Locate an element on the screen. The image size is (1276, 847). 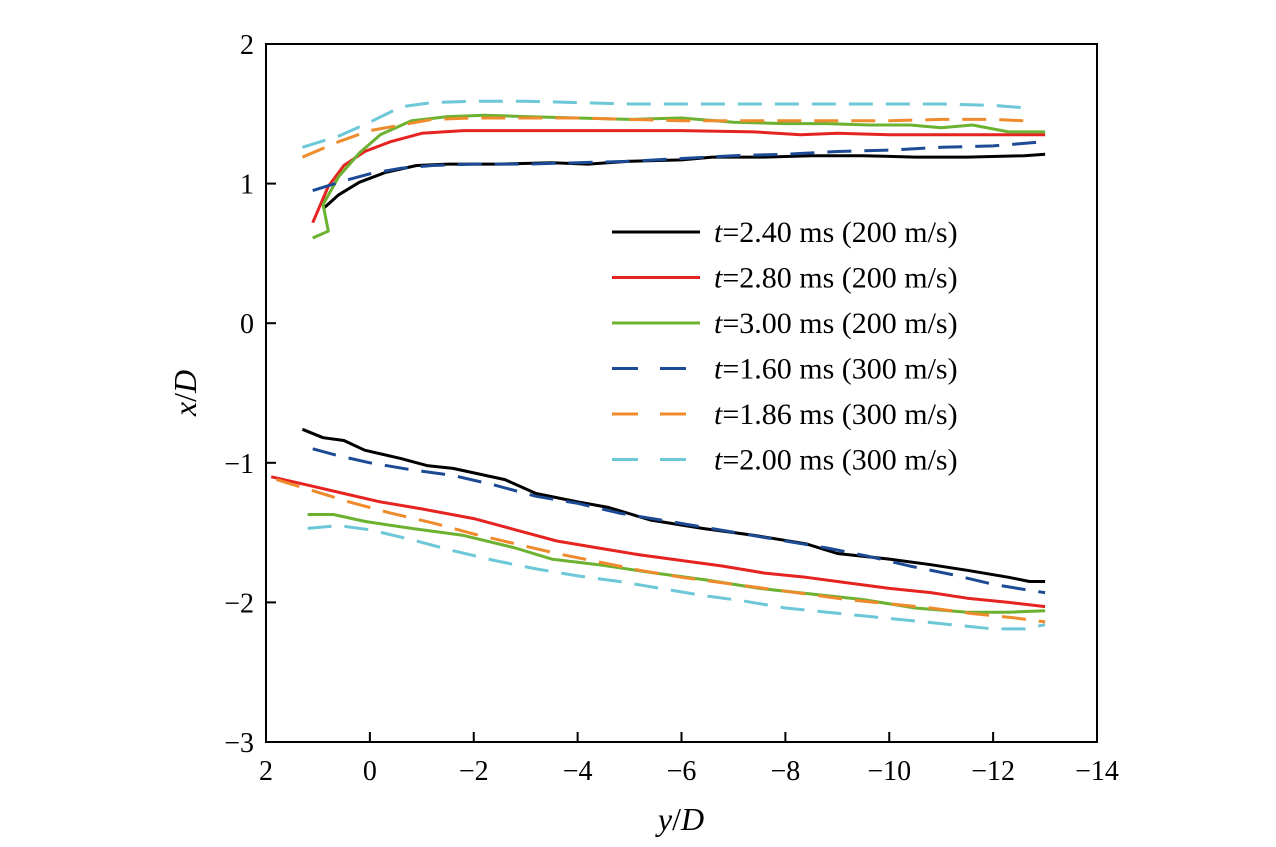
x-tick-label: −10 is located at coordinates (889, 771).